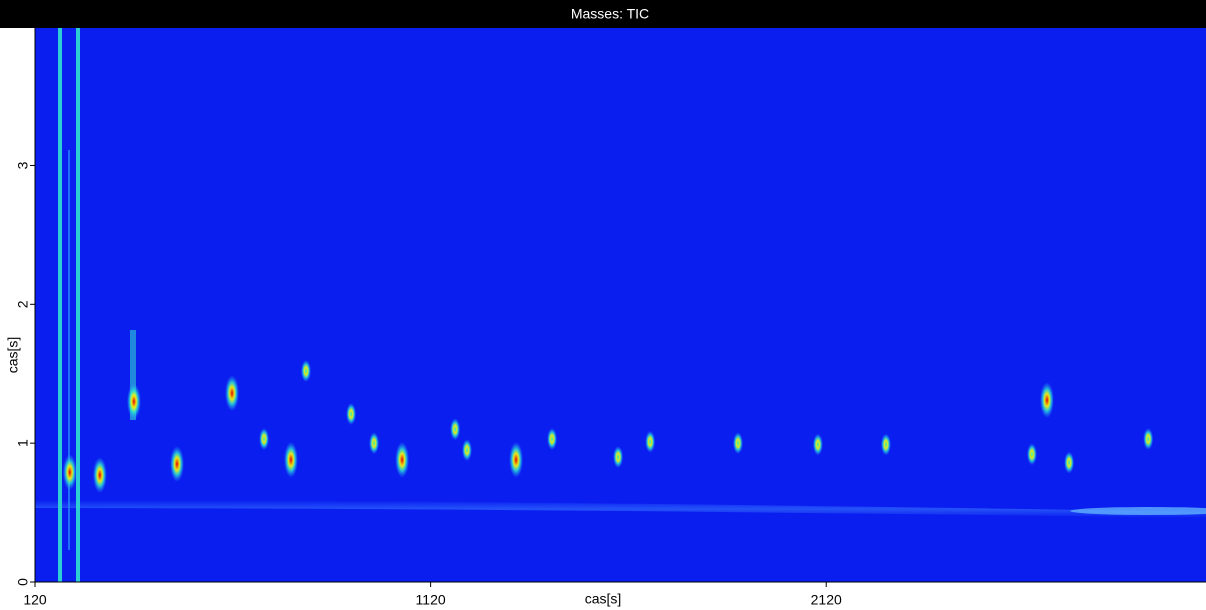  What do you see at coordinates (13, 355) in the screenshot?
I see `y-axis-label: cas[s]` at bounding box center [13, 355].